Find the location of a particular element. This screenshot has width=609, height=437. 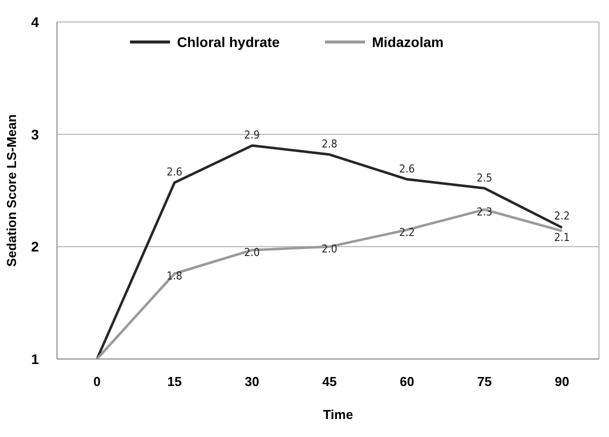

legend-label: Chloral hydrate is located at coordinates (228, 42).